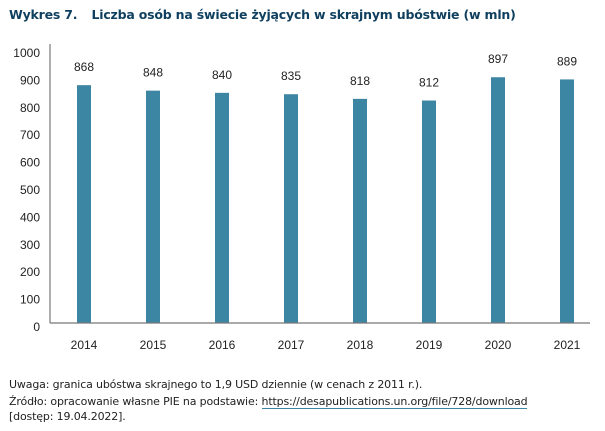 Image resolution: width=605 pixels, height=431 pixels. Describe the element at coordinates (567, 61) in the screenshot. I see `data-label-2021: 889` at that location.